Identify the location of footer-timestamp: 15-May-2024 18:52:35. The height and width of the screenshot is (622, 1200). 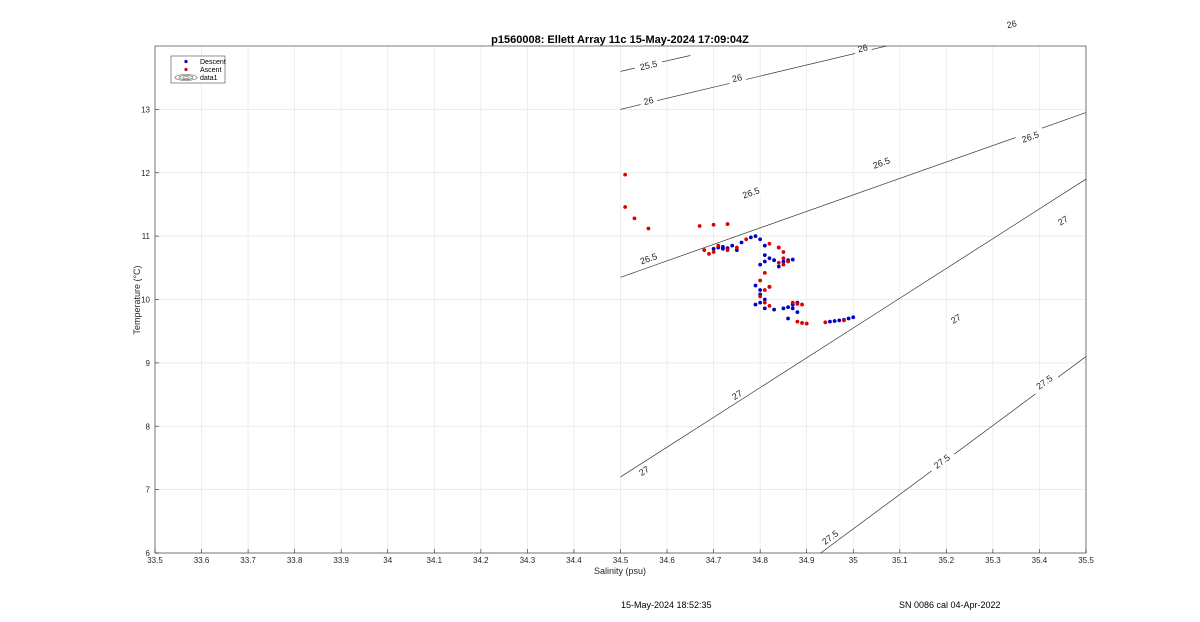
(666, 605).